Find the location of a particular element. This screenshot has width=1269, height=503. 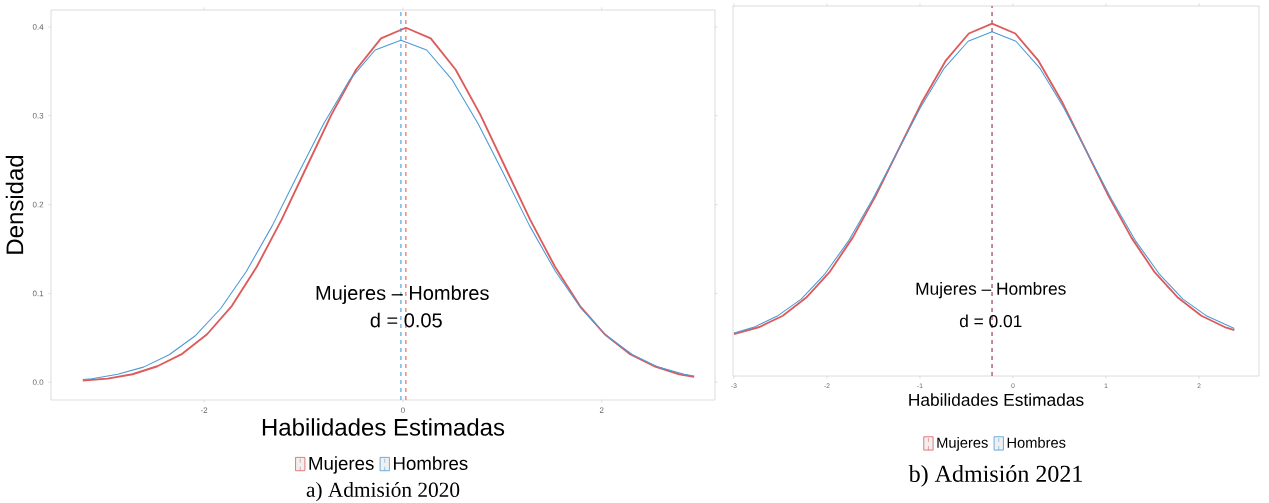

y-tick-label: 0.3 is located at coordinates (38, 116).